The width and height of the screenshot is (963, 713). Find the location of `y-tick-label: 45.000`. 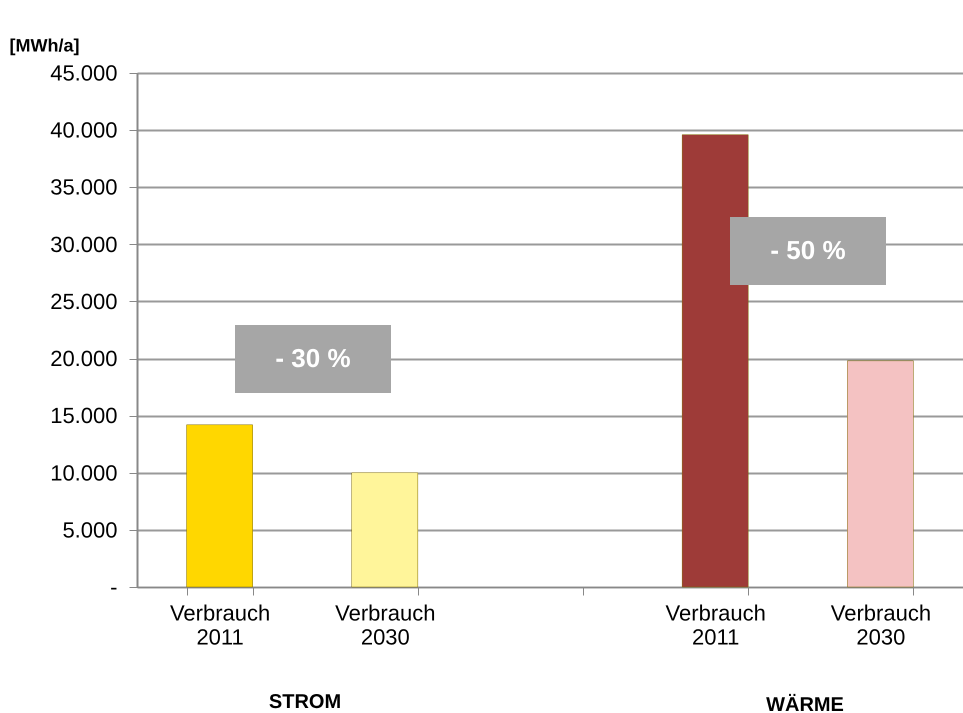

y-tick-label: 45.000 is located at coordinates (84, 73).